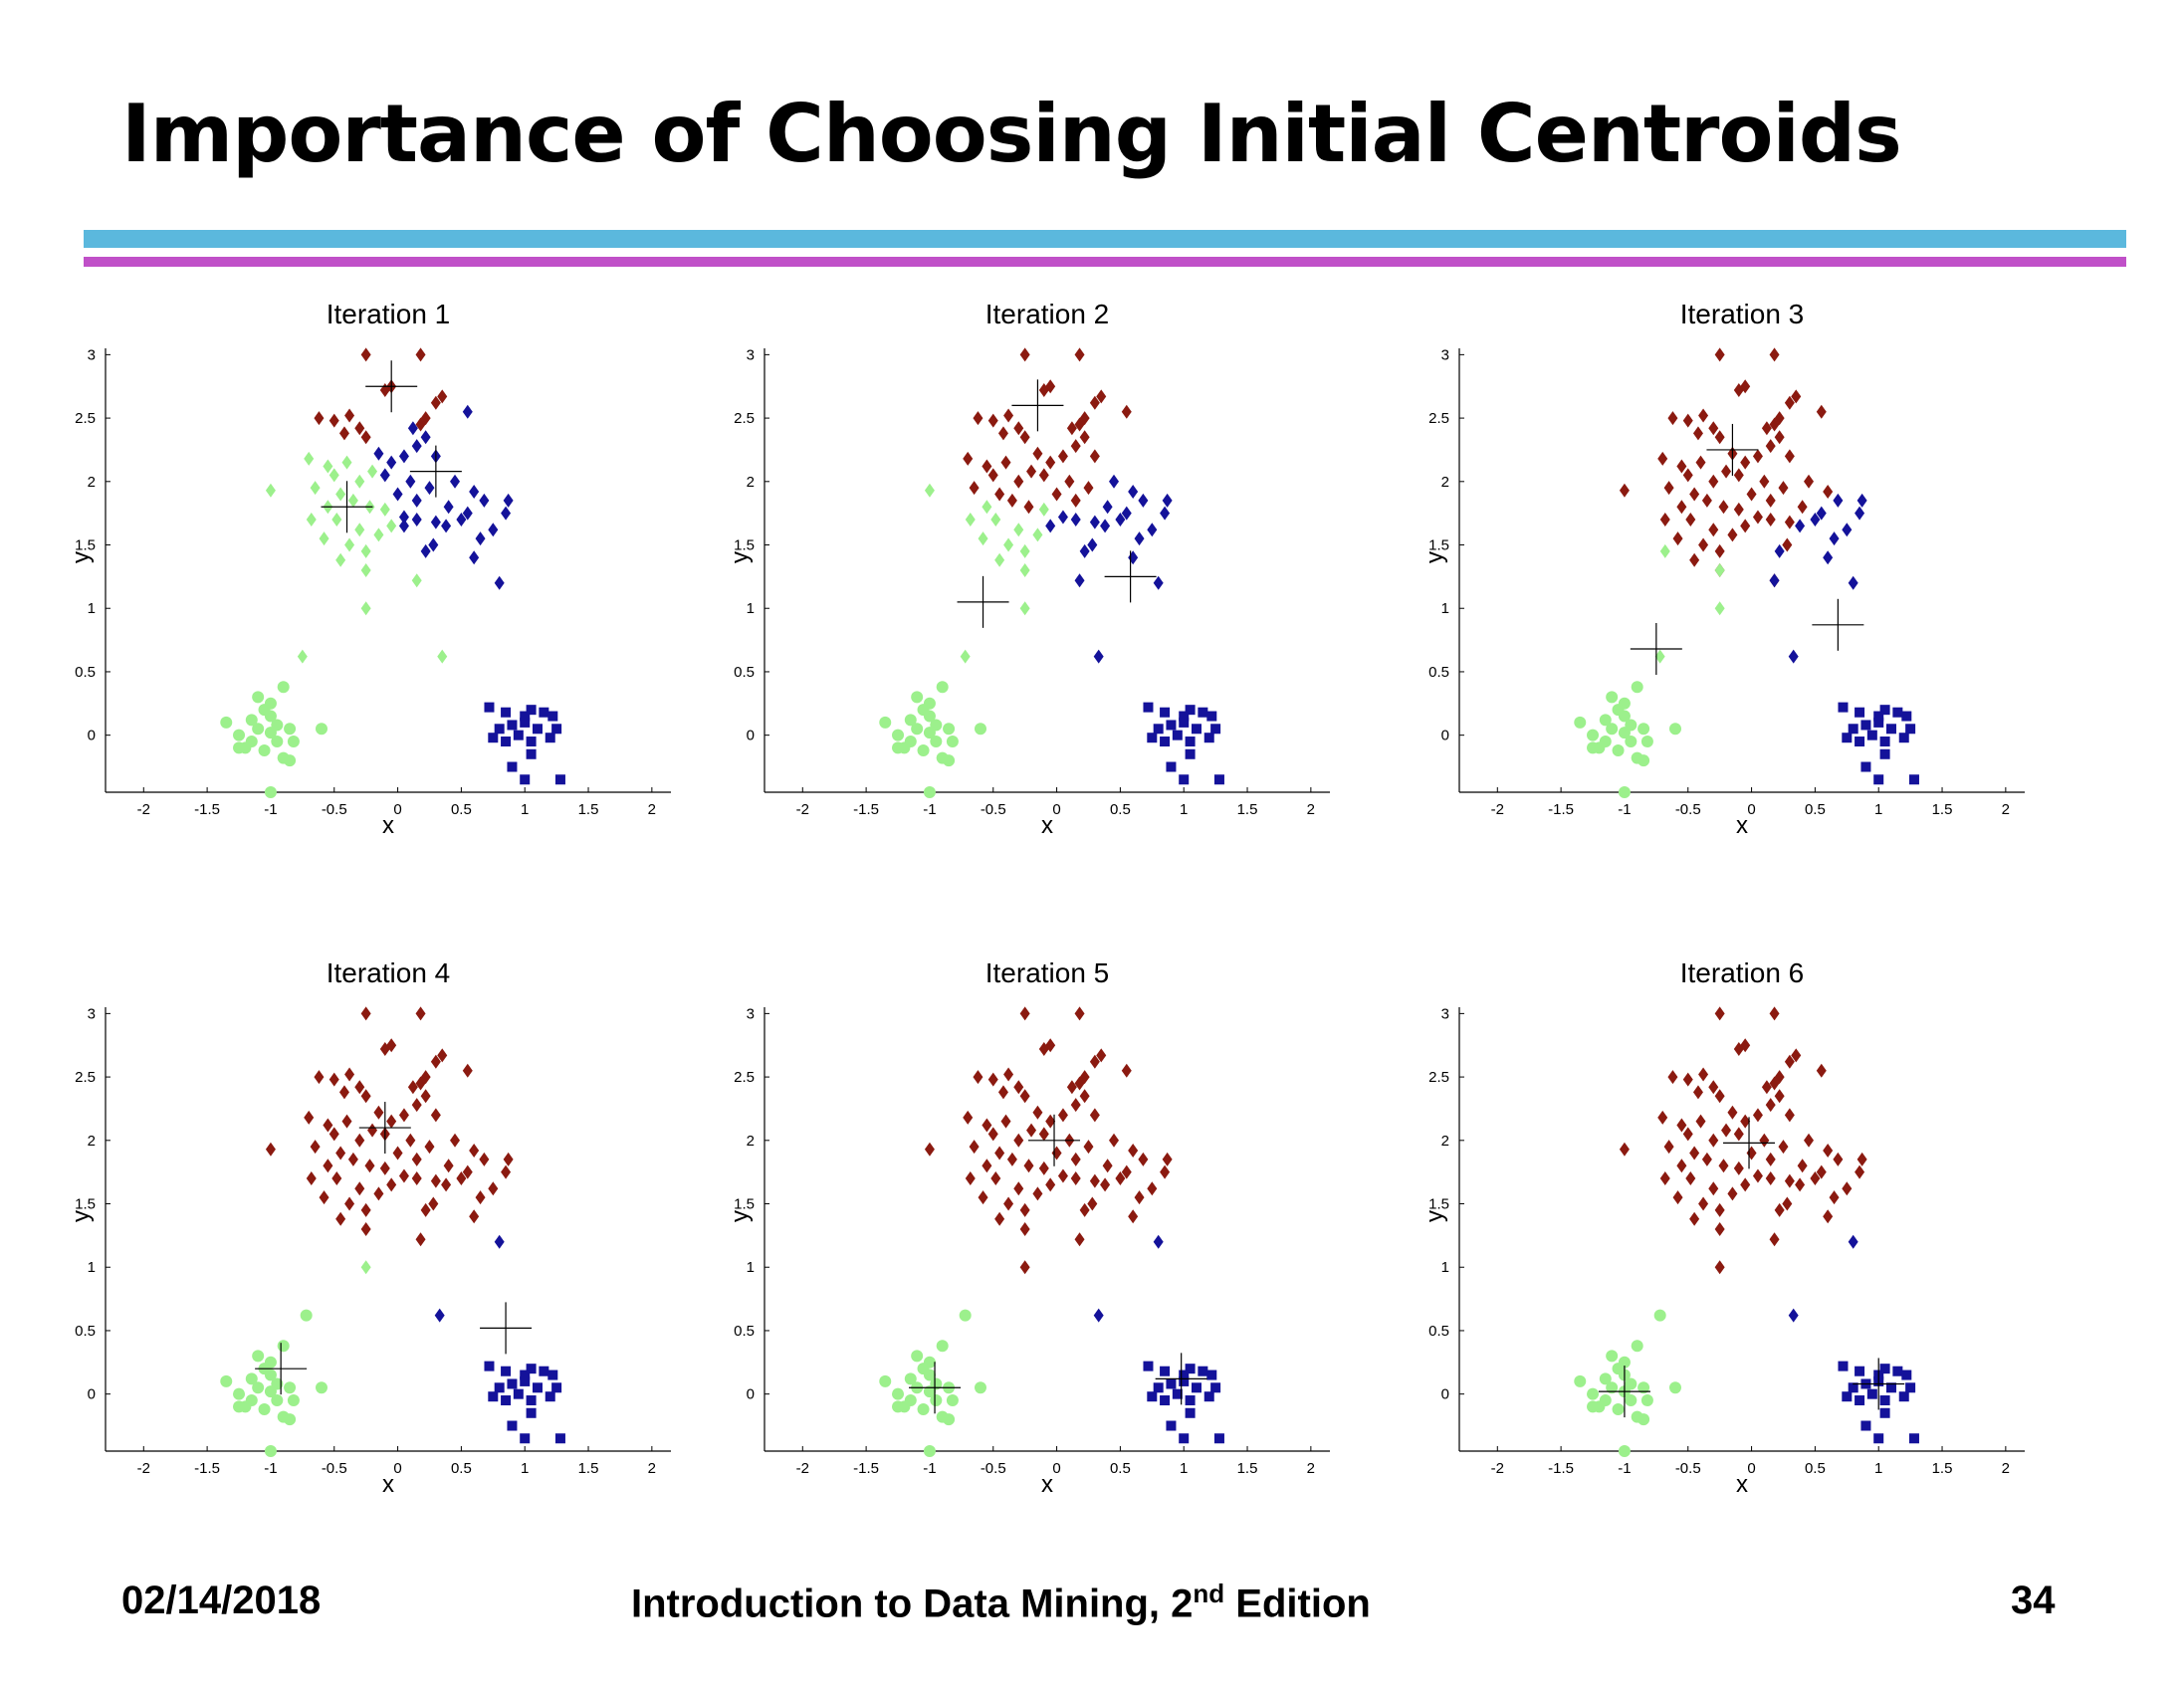 Image resolution: width=2184 pixels, height=1686 pixels. What do you see at coordinates (1001, 1602) in the screenshot?
I see `footer-book-title: Introduction to Data Mining, 2nd Edition` at bounding box center [1001, 1602].